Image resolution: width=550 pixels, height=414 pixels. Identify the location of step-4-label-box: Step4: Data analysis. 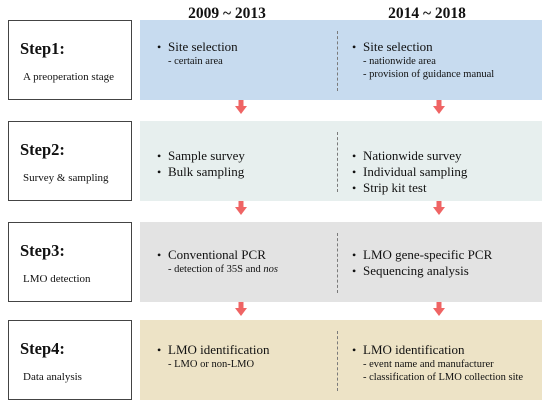
(70, 360).